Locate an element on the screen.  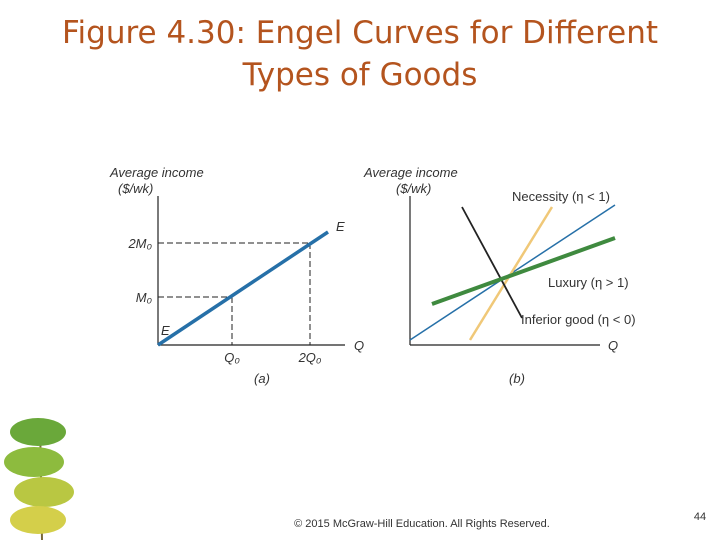
curve-label: Inferior good (η < 0) is located at coordinates (578, 319).